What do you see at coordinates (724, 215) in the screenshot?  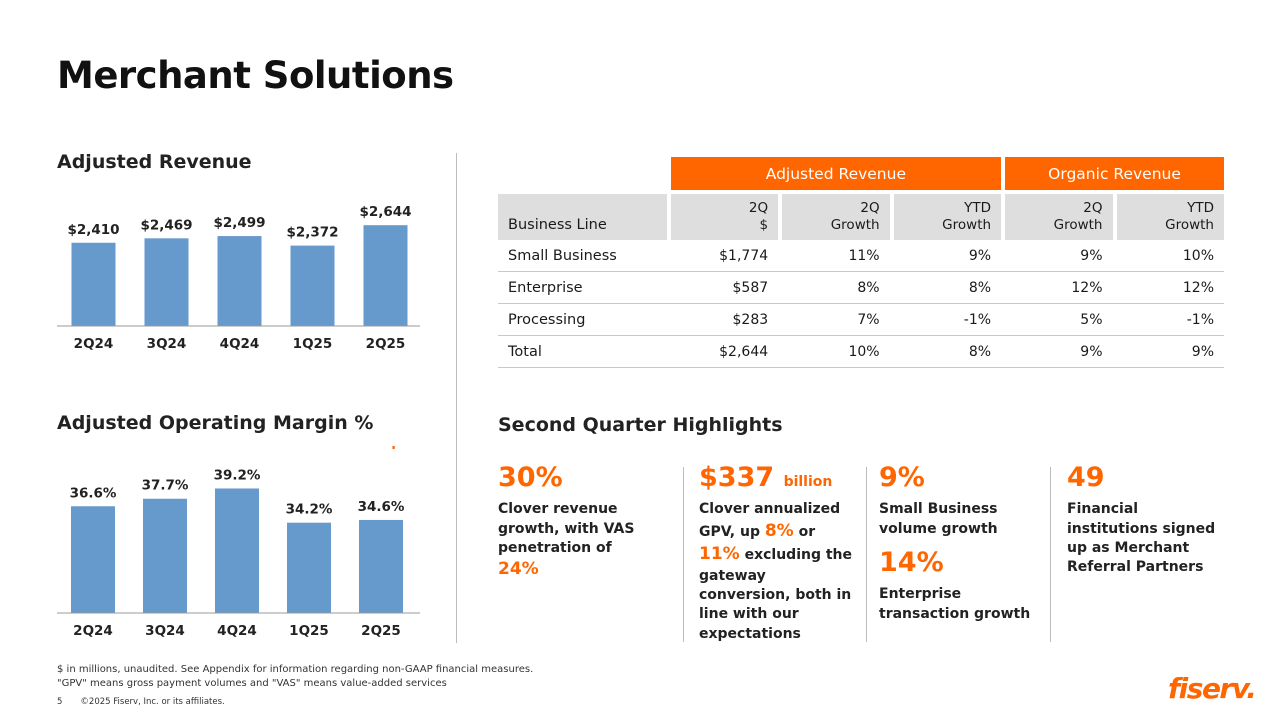 I see `col-2q-dollar: 2Q $` at bounding box center [724, 215].